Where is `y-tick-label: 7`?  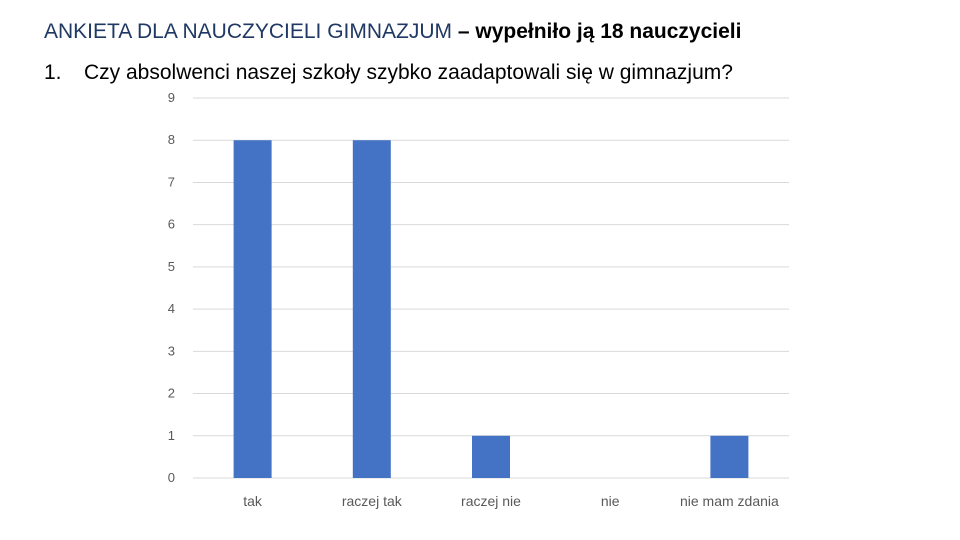 y-tick-label: 7 is located at coordinates (171, 181).